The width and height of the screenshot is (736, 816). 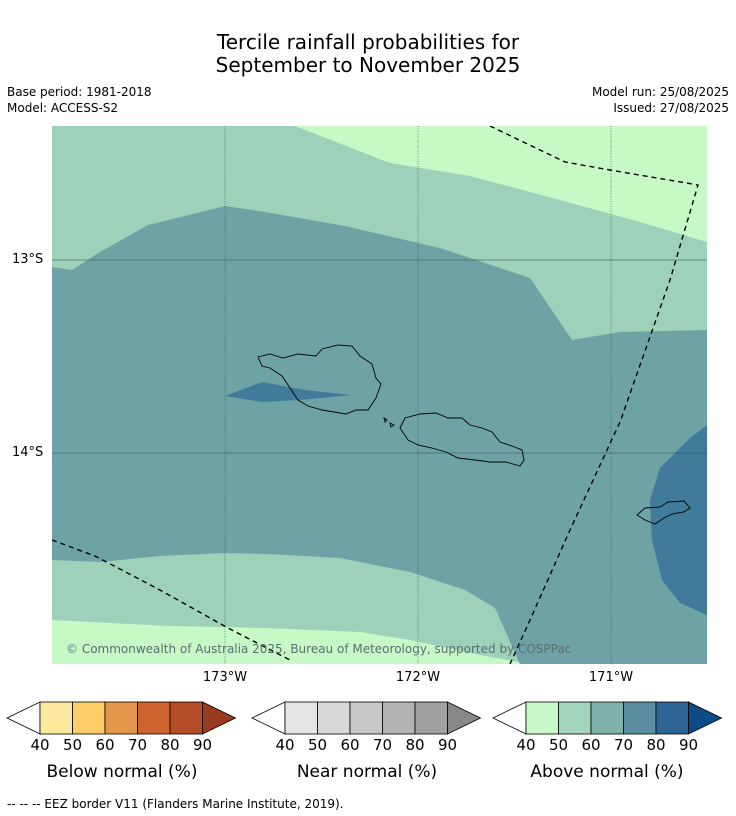 I want to click on above-extend-high, so click(x=705, y=718).